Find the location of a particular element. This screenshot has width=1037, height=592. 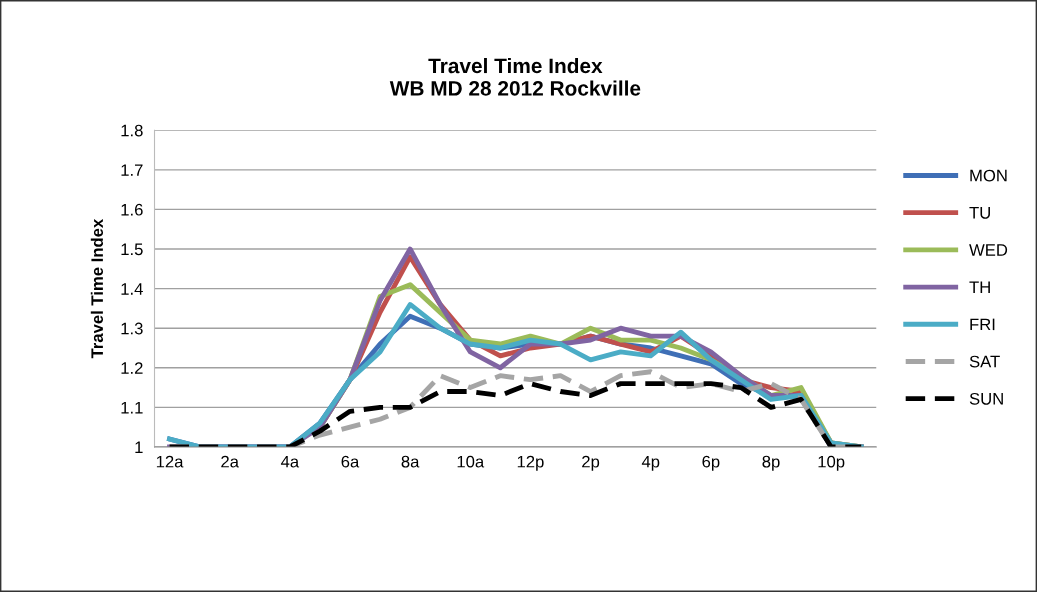

legend-label: FRI is located at coordinates (982, 324).